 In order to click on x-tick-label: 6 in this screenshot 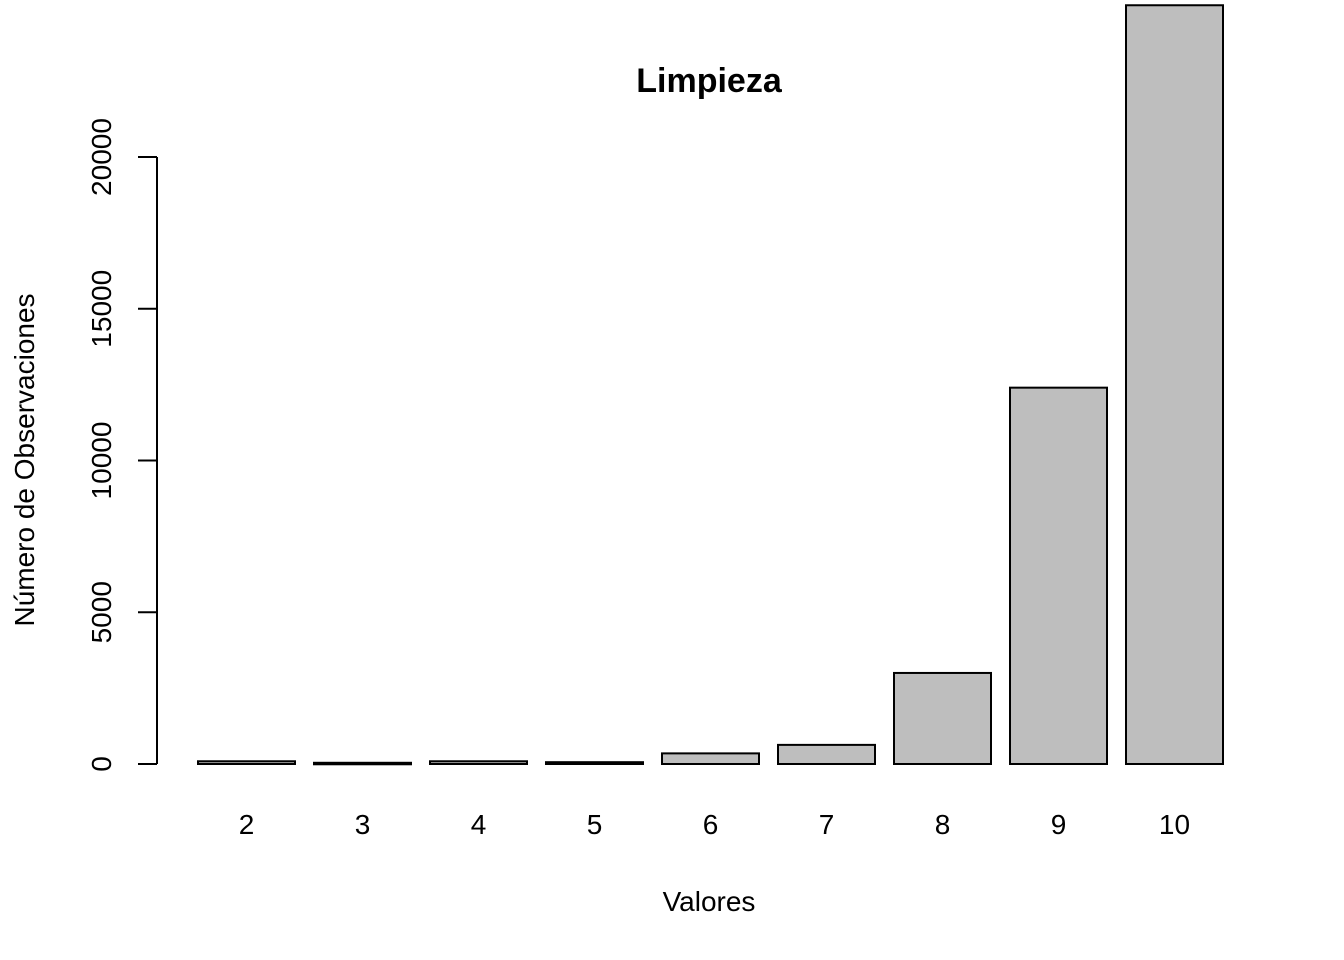, I will do `click(711, 824)`.